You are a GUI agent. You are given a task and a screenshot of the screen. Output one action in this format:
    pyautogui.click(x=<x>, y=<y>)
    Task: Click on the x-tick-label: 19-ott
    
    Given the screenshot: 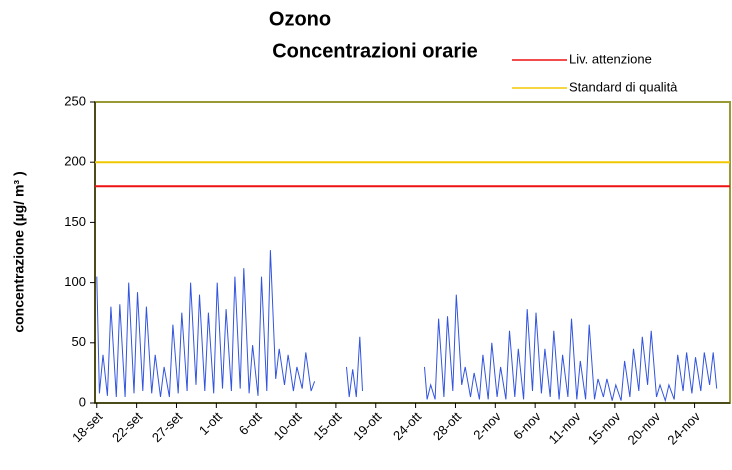 What is the action you would take?
    pyautogui.click(x=367, y=426)
    